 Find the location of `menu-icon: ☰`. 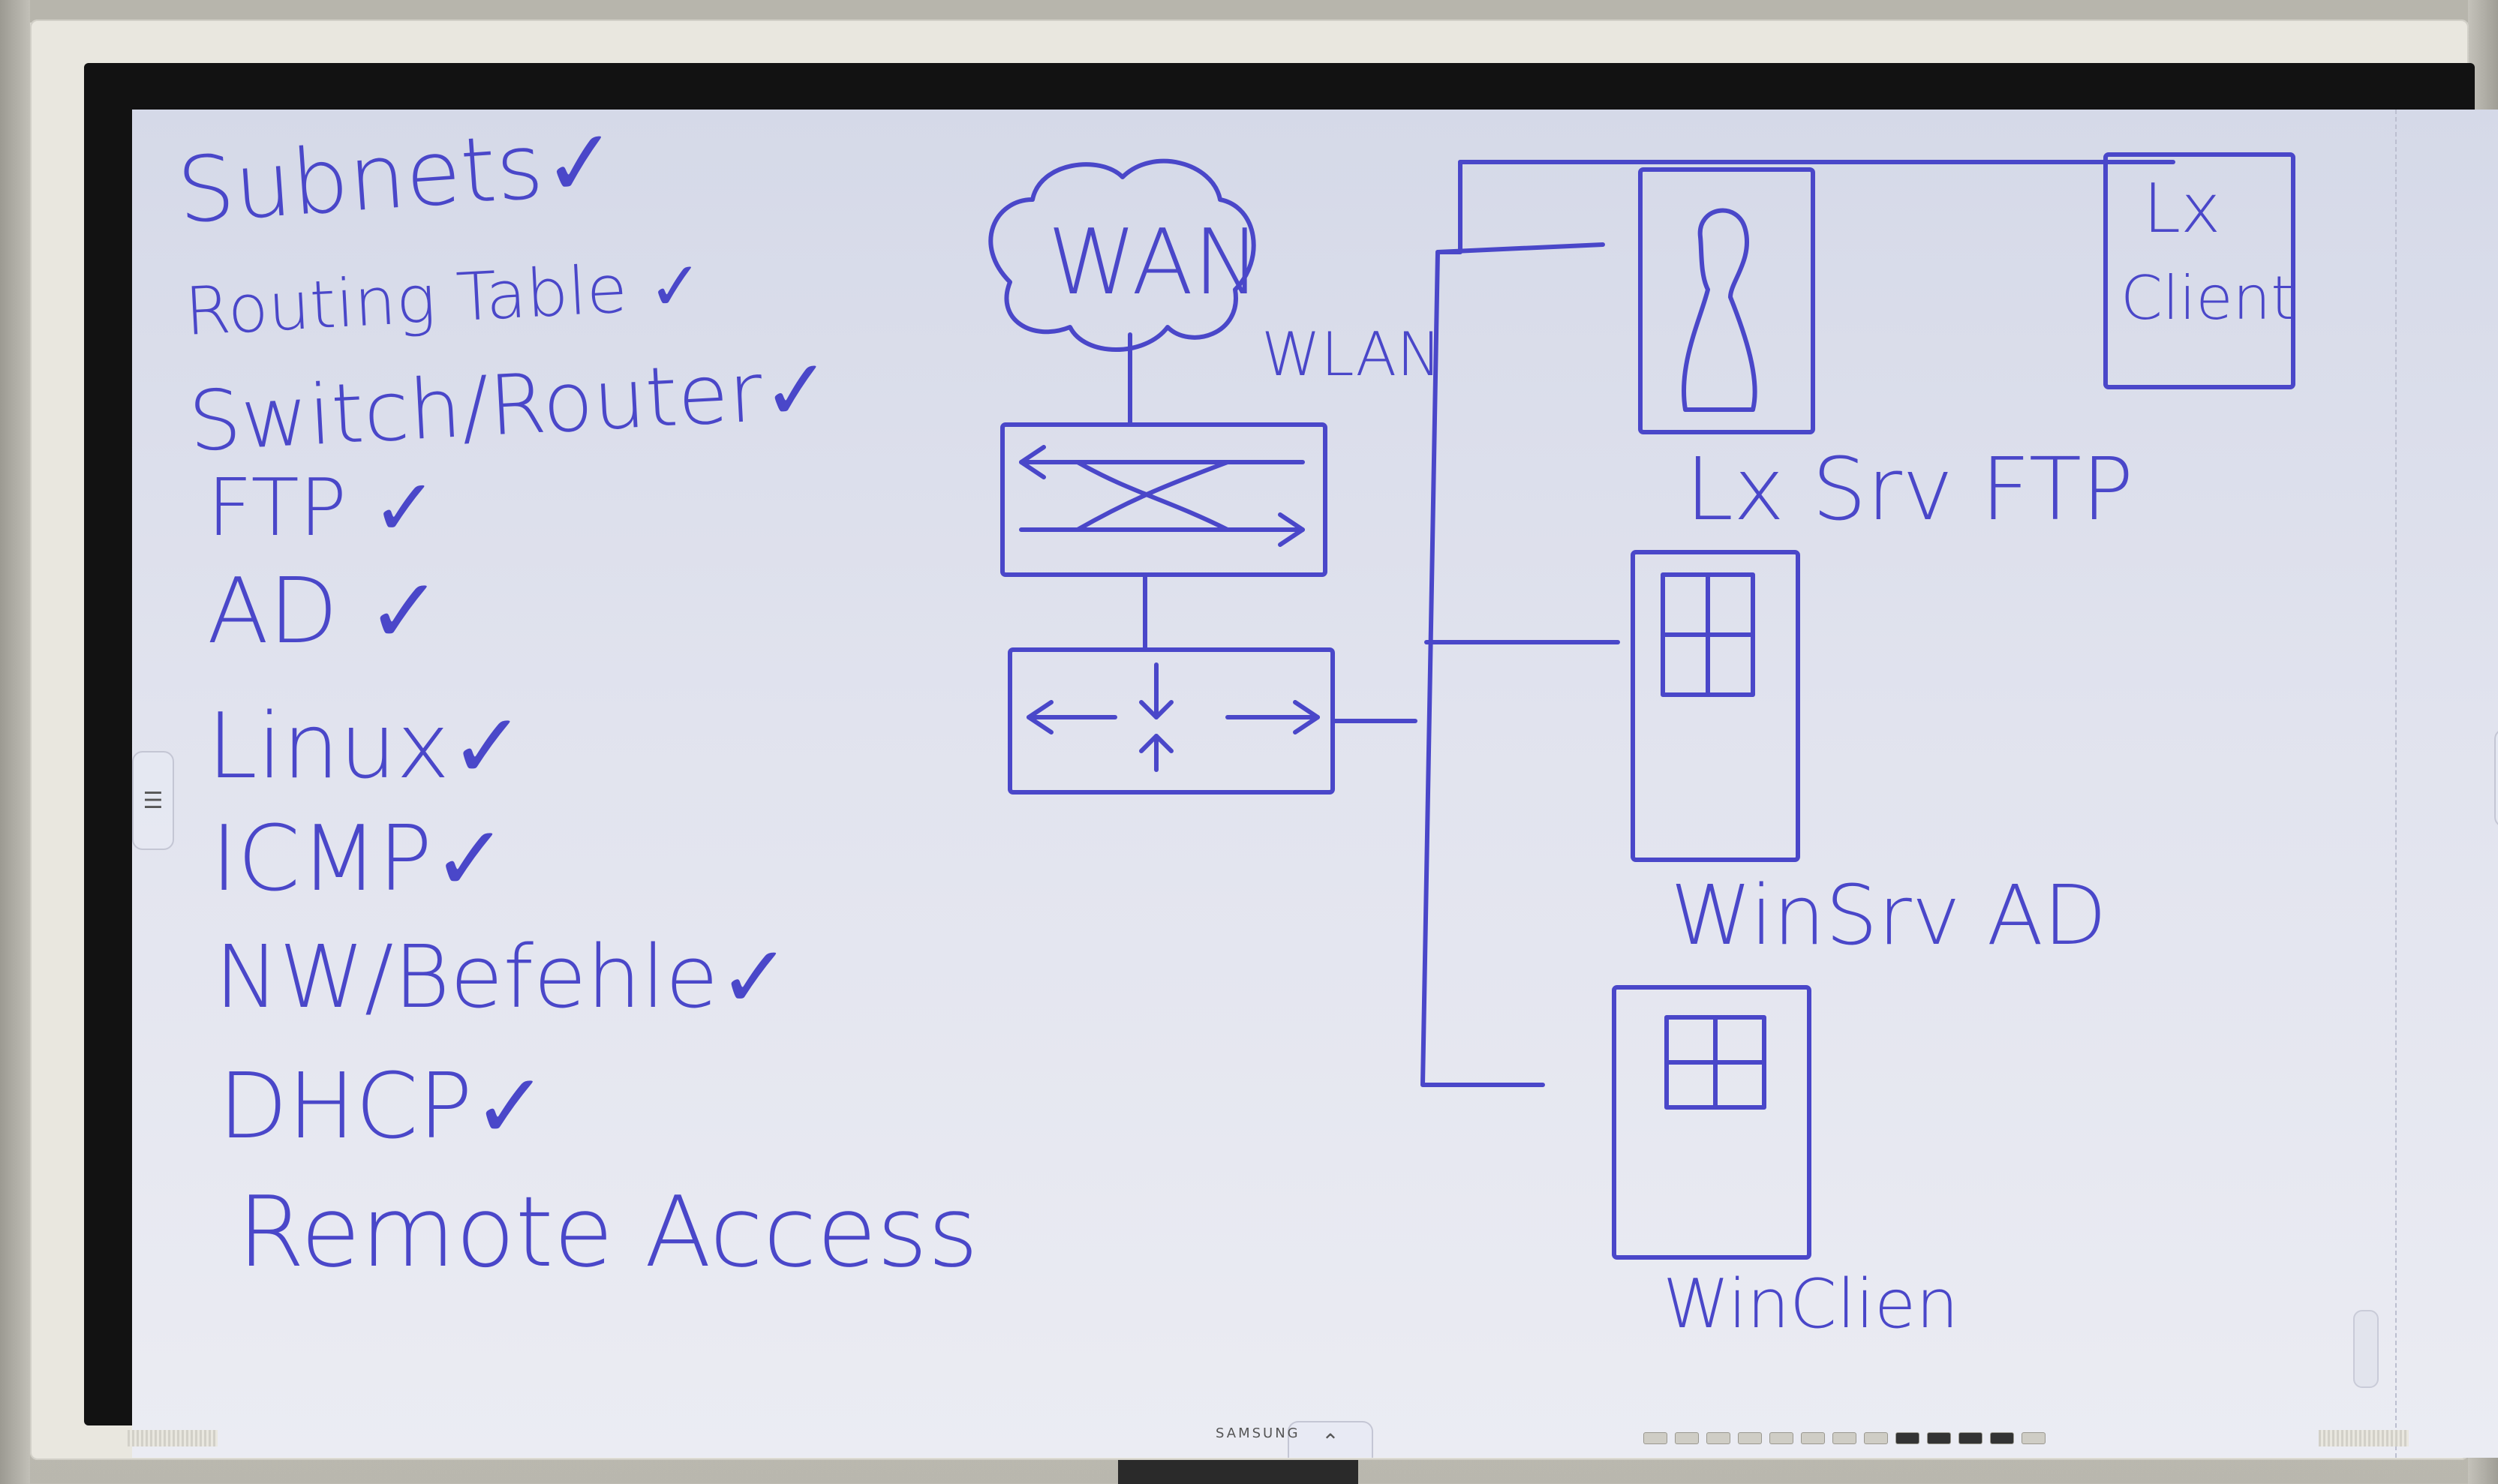

menu-icon: ☰ is located at coordinates (153, 800).